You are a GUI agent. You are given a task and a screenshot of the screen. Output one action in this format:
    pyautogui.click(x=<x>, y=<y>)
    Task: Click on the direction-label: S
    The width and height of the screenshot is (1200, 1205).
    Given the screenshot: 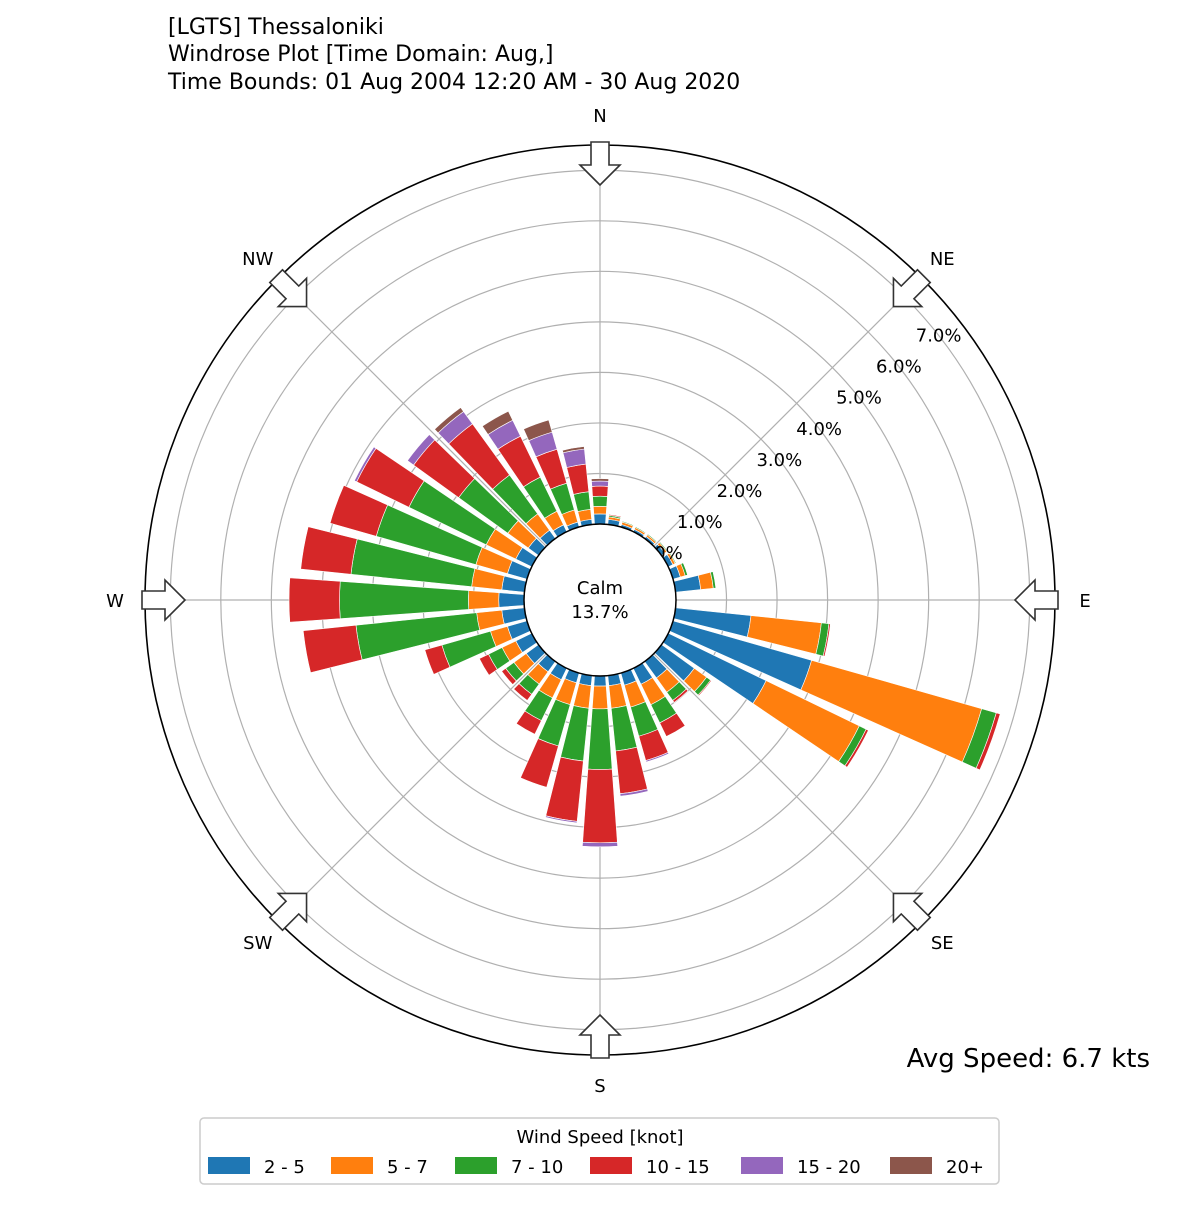 What is the action you would take?
    pyautogui.click(x=599, y=1086)
    